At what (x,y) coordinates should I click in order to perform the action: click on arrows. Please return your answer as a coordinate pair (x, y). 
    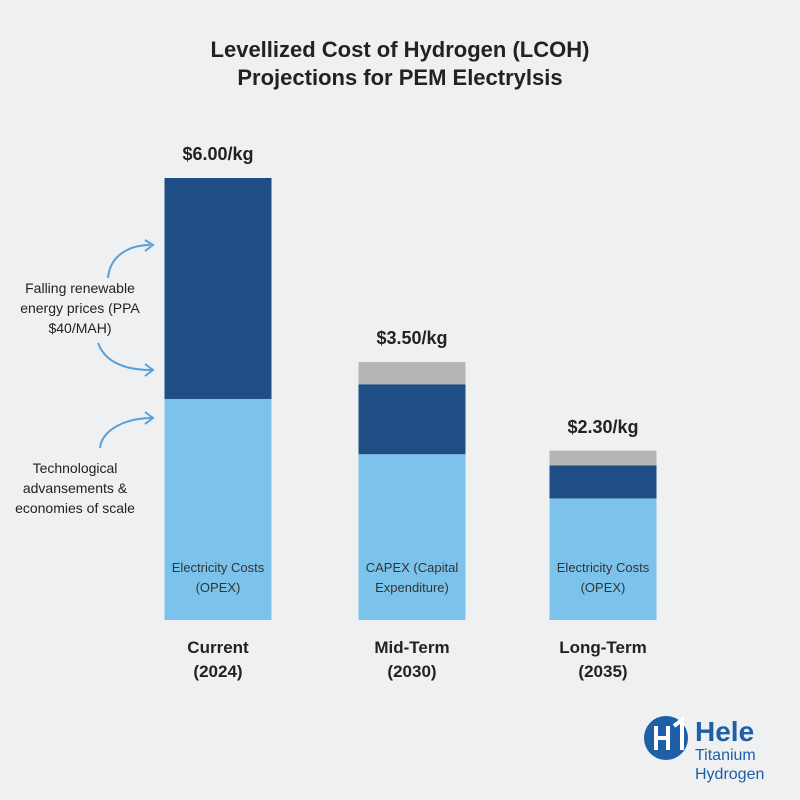
    Looking at the image, I should click on (126, 344).